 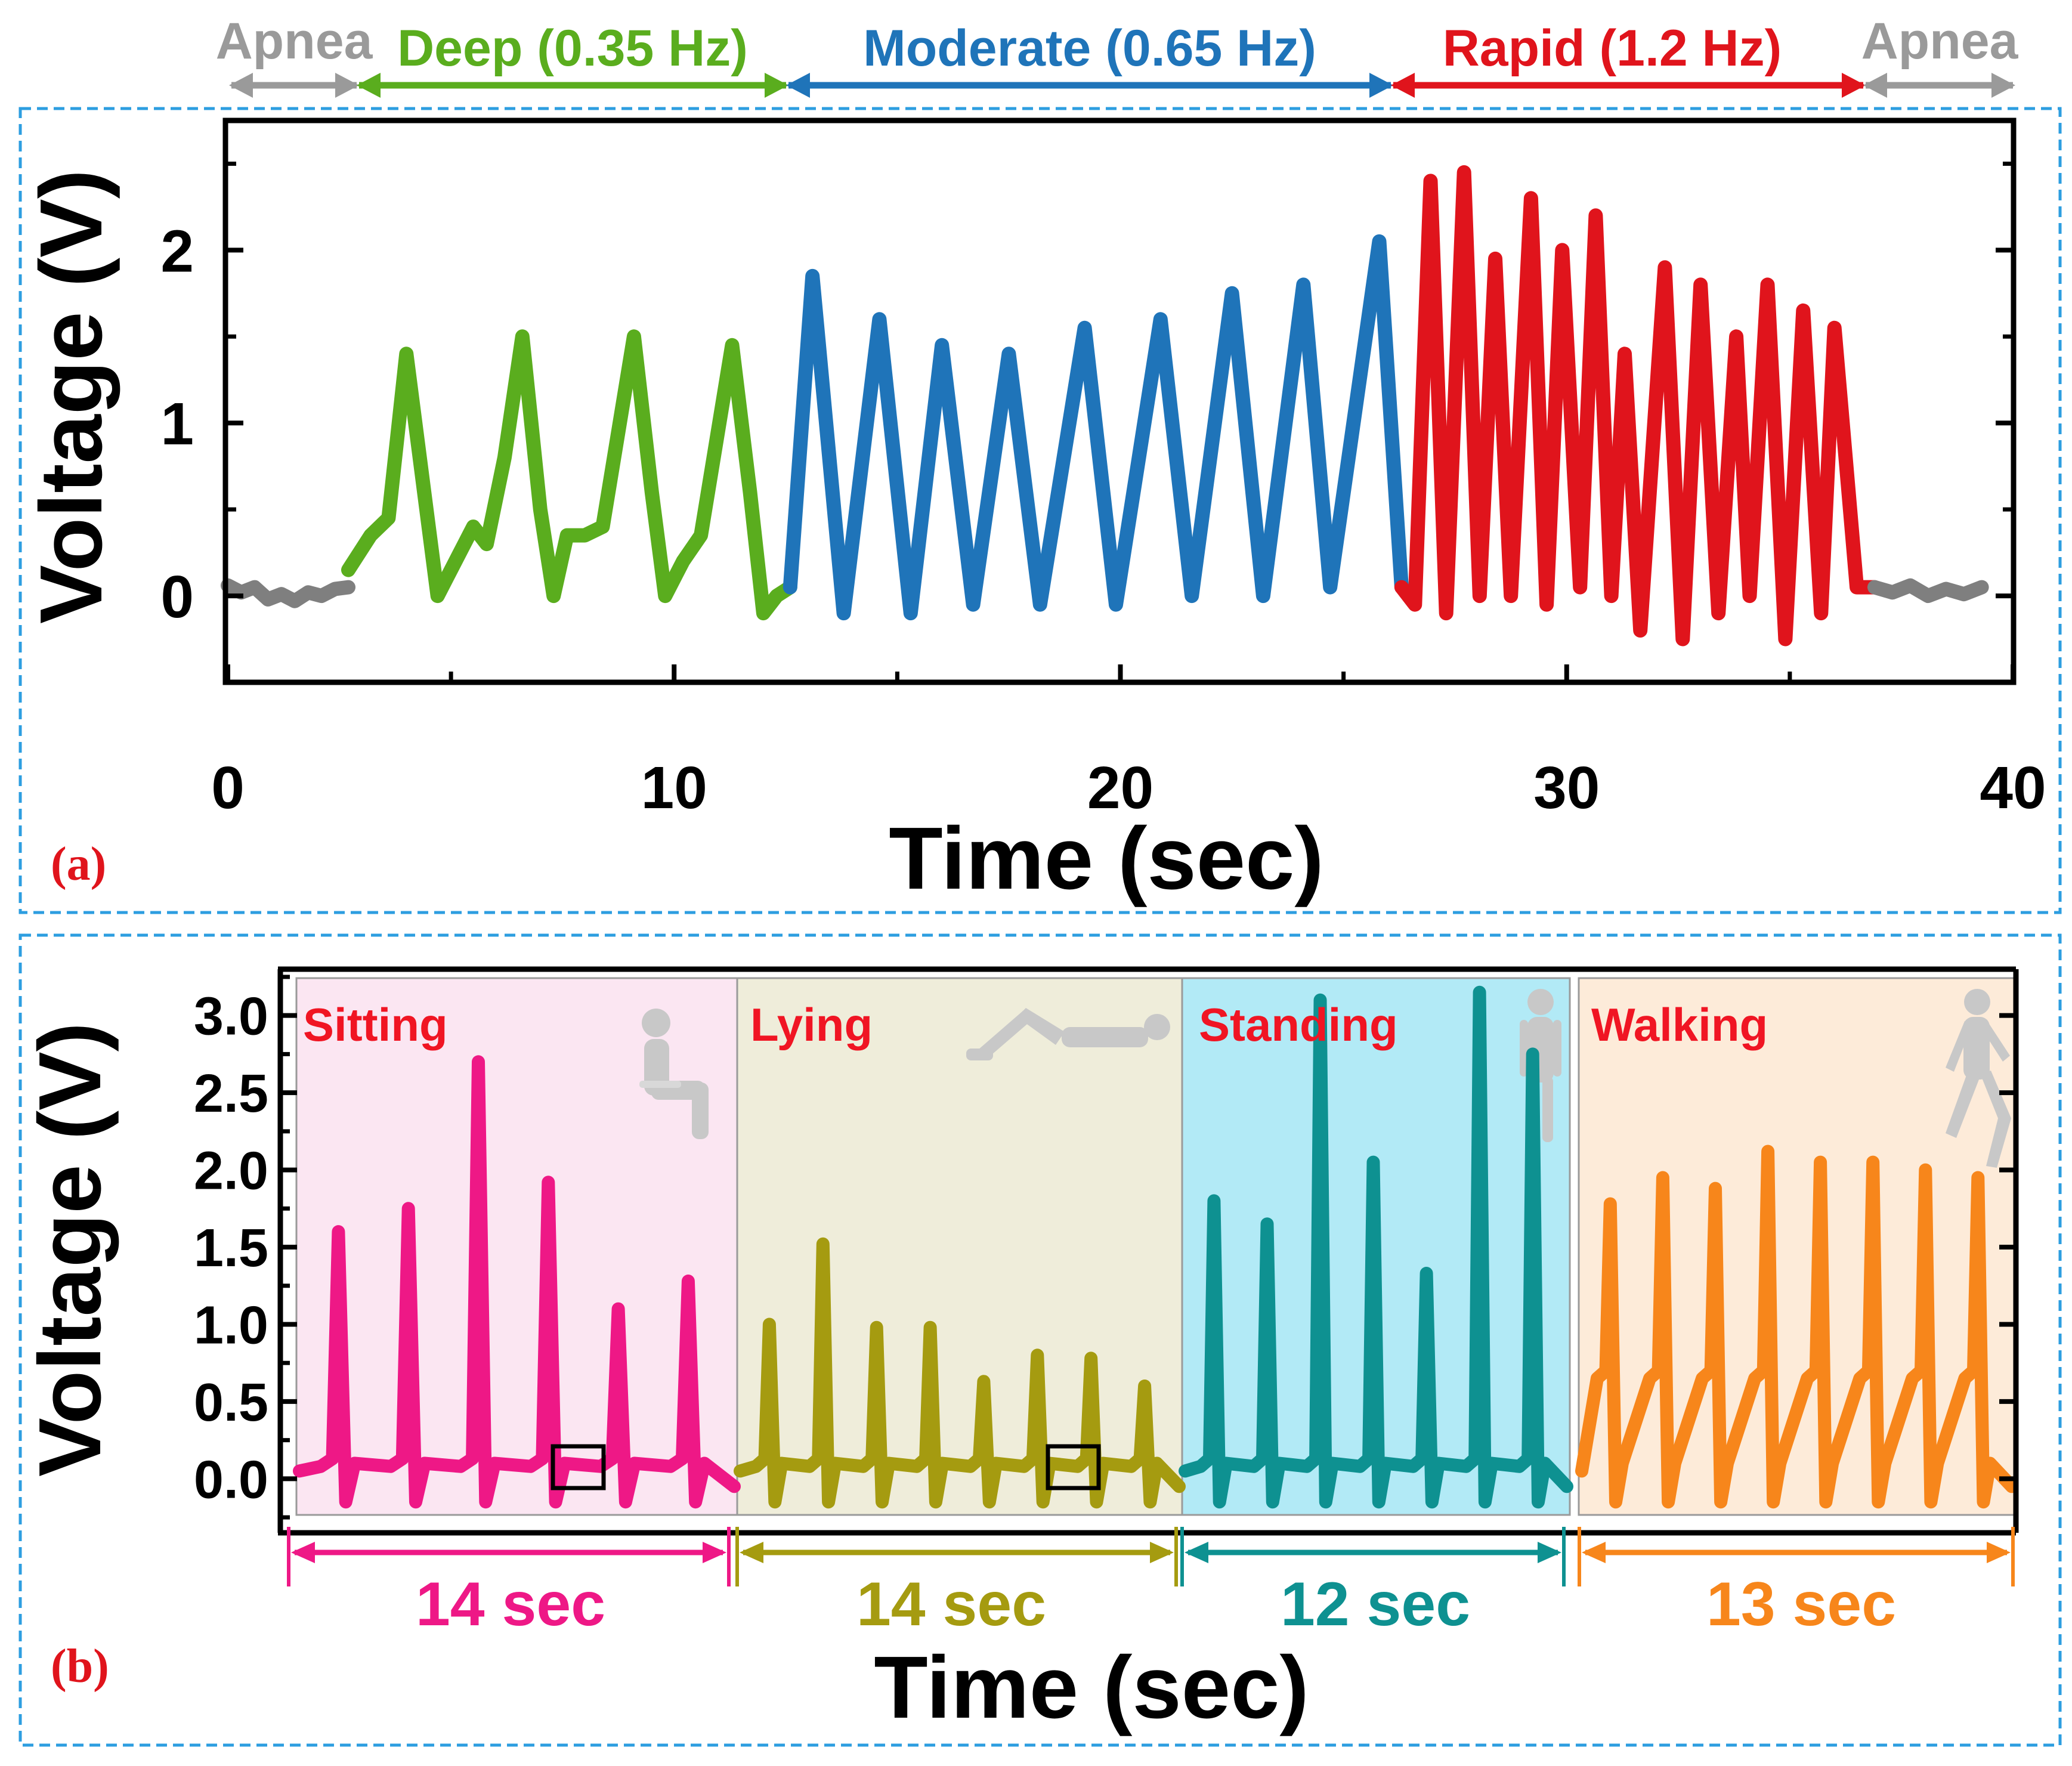 I want to click on x-tick-label: 40, so click(x=2013, y=787).